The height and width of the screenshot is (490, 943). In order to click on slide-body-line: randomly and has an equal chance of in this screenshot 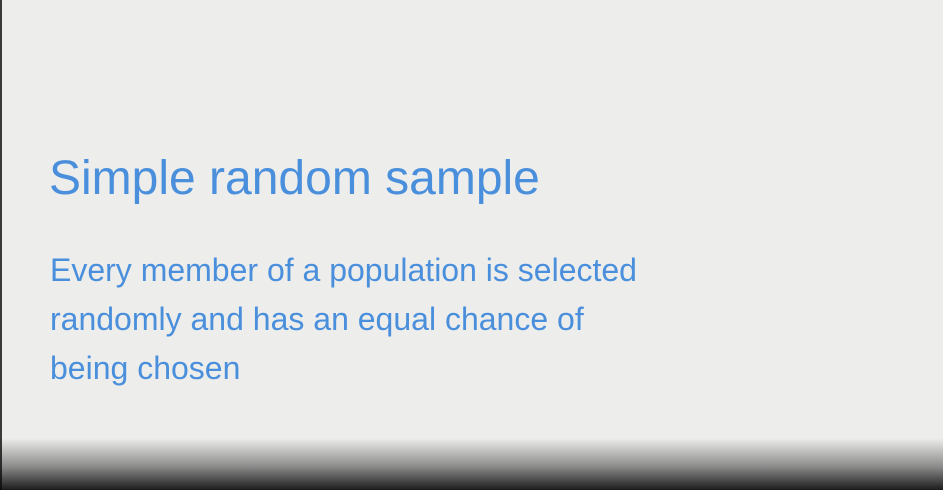, I will do `click(317, 319)`.